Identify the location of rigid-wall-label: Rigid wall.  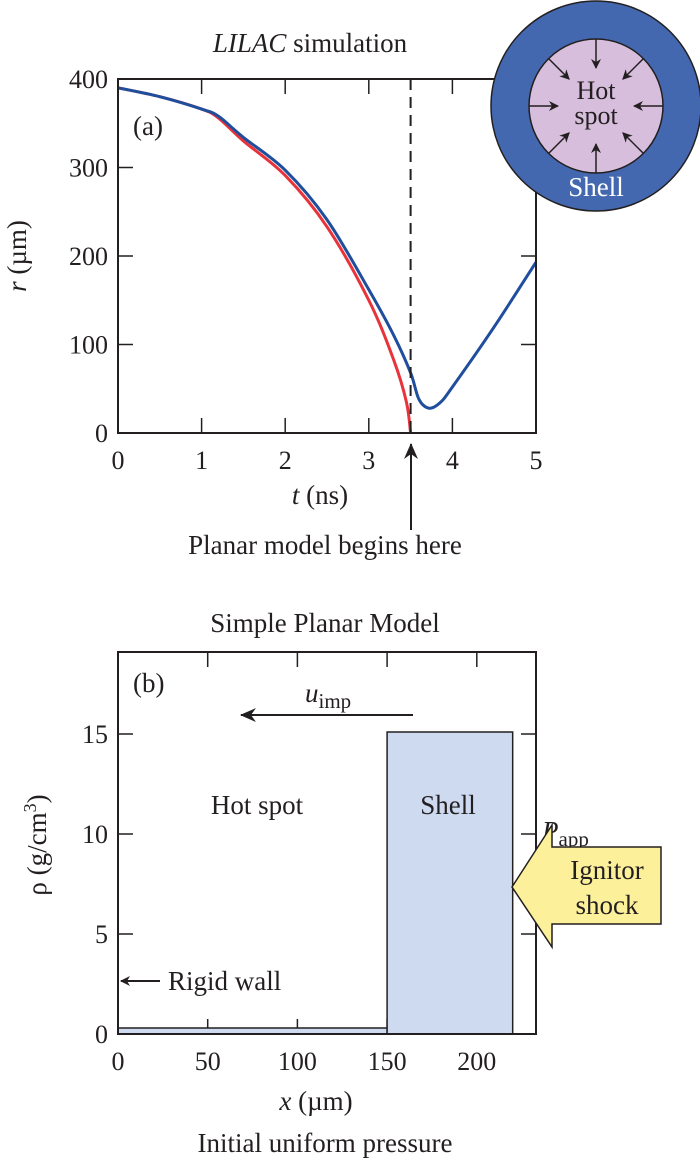
(224, 981).